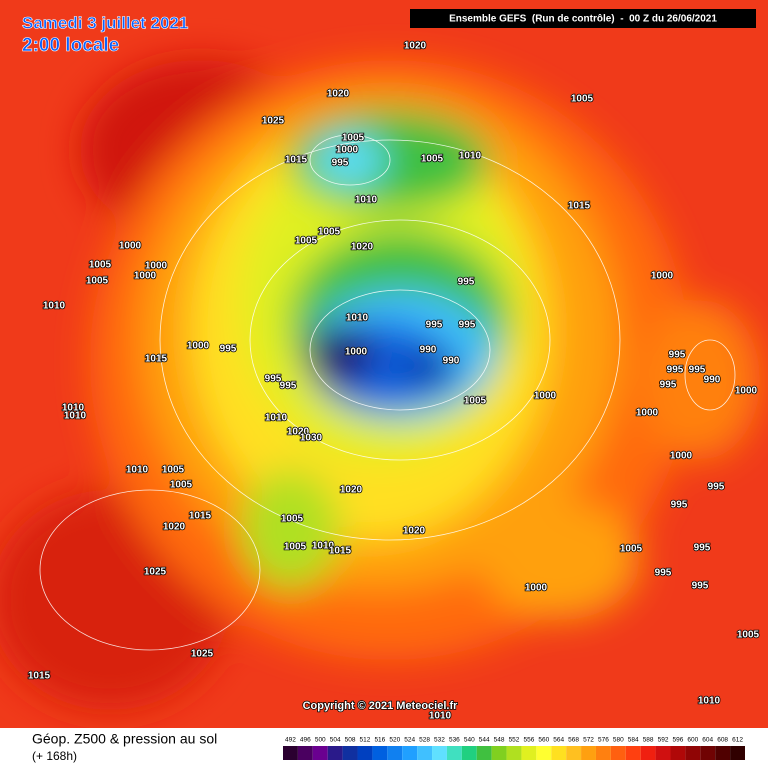 The height and width of the screenshot is (773, 768). What do you see at coordinates (484, 740) in the screenshot?
I see `colorbar-label: 544` at bounding box center [484, 740].